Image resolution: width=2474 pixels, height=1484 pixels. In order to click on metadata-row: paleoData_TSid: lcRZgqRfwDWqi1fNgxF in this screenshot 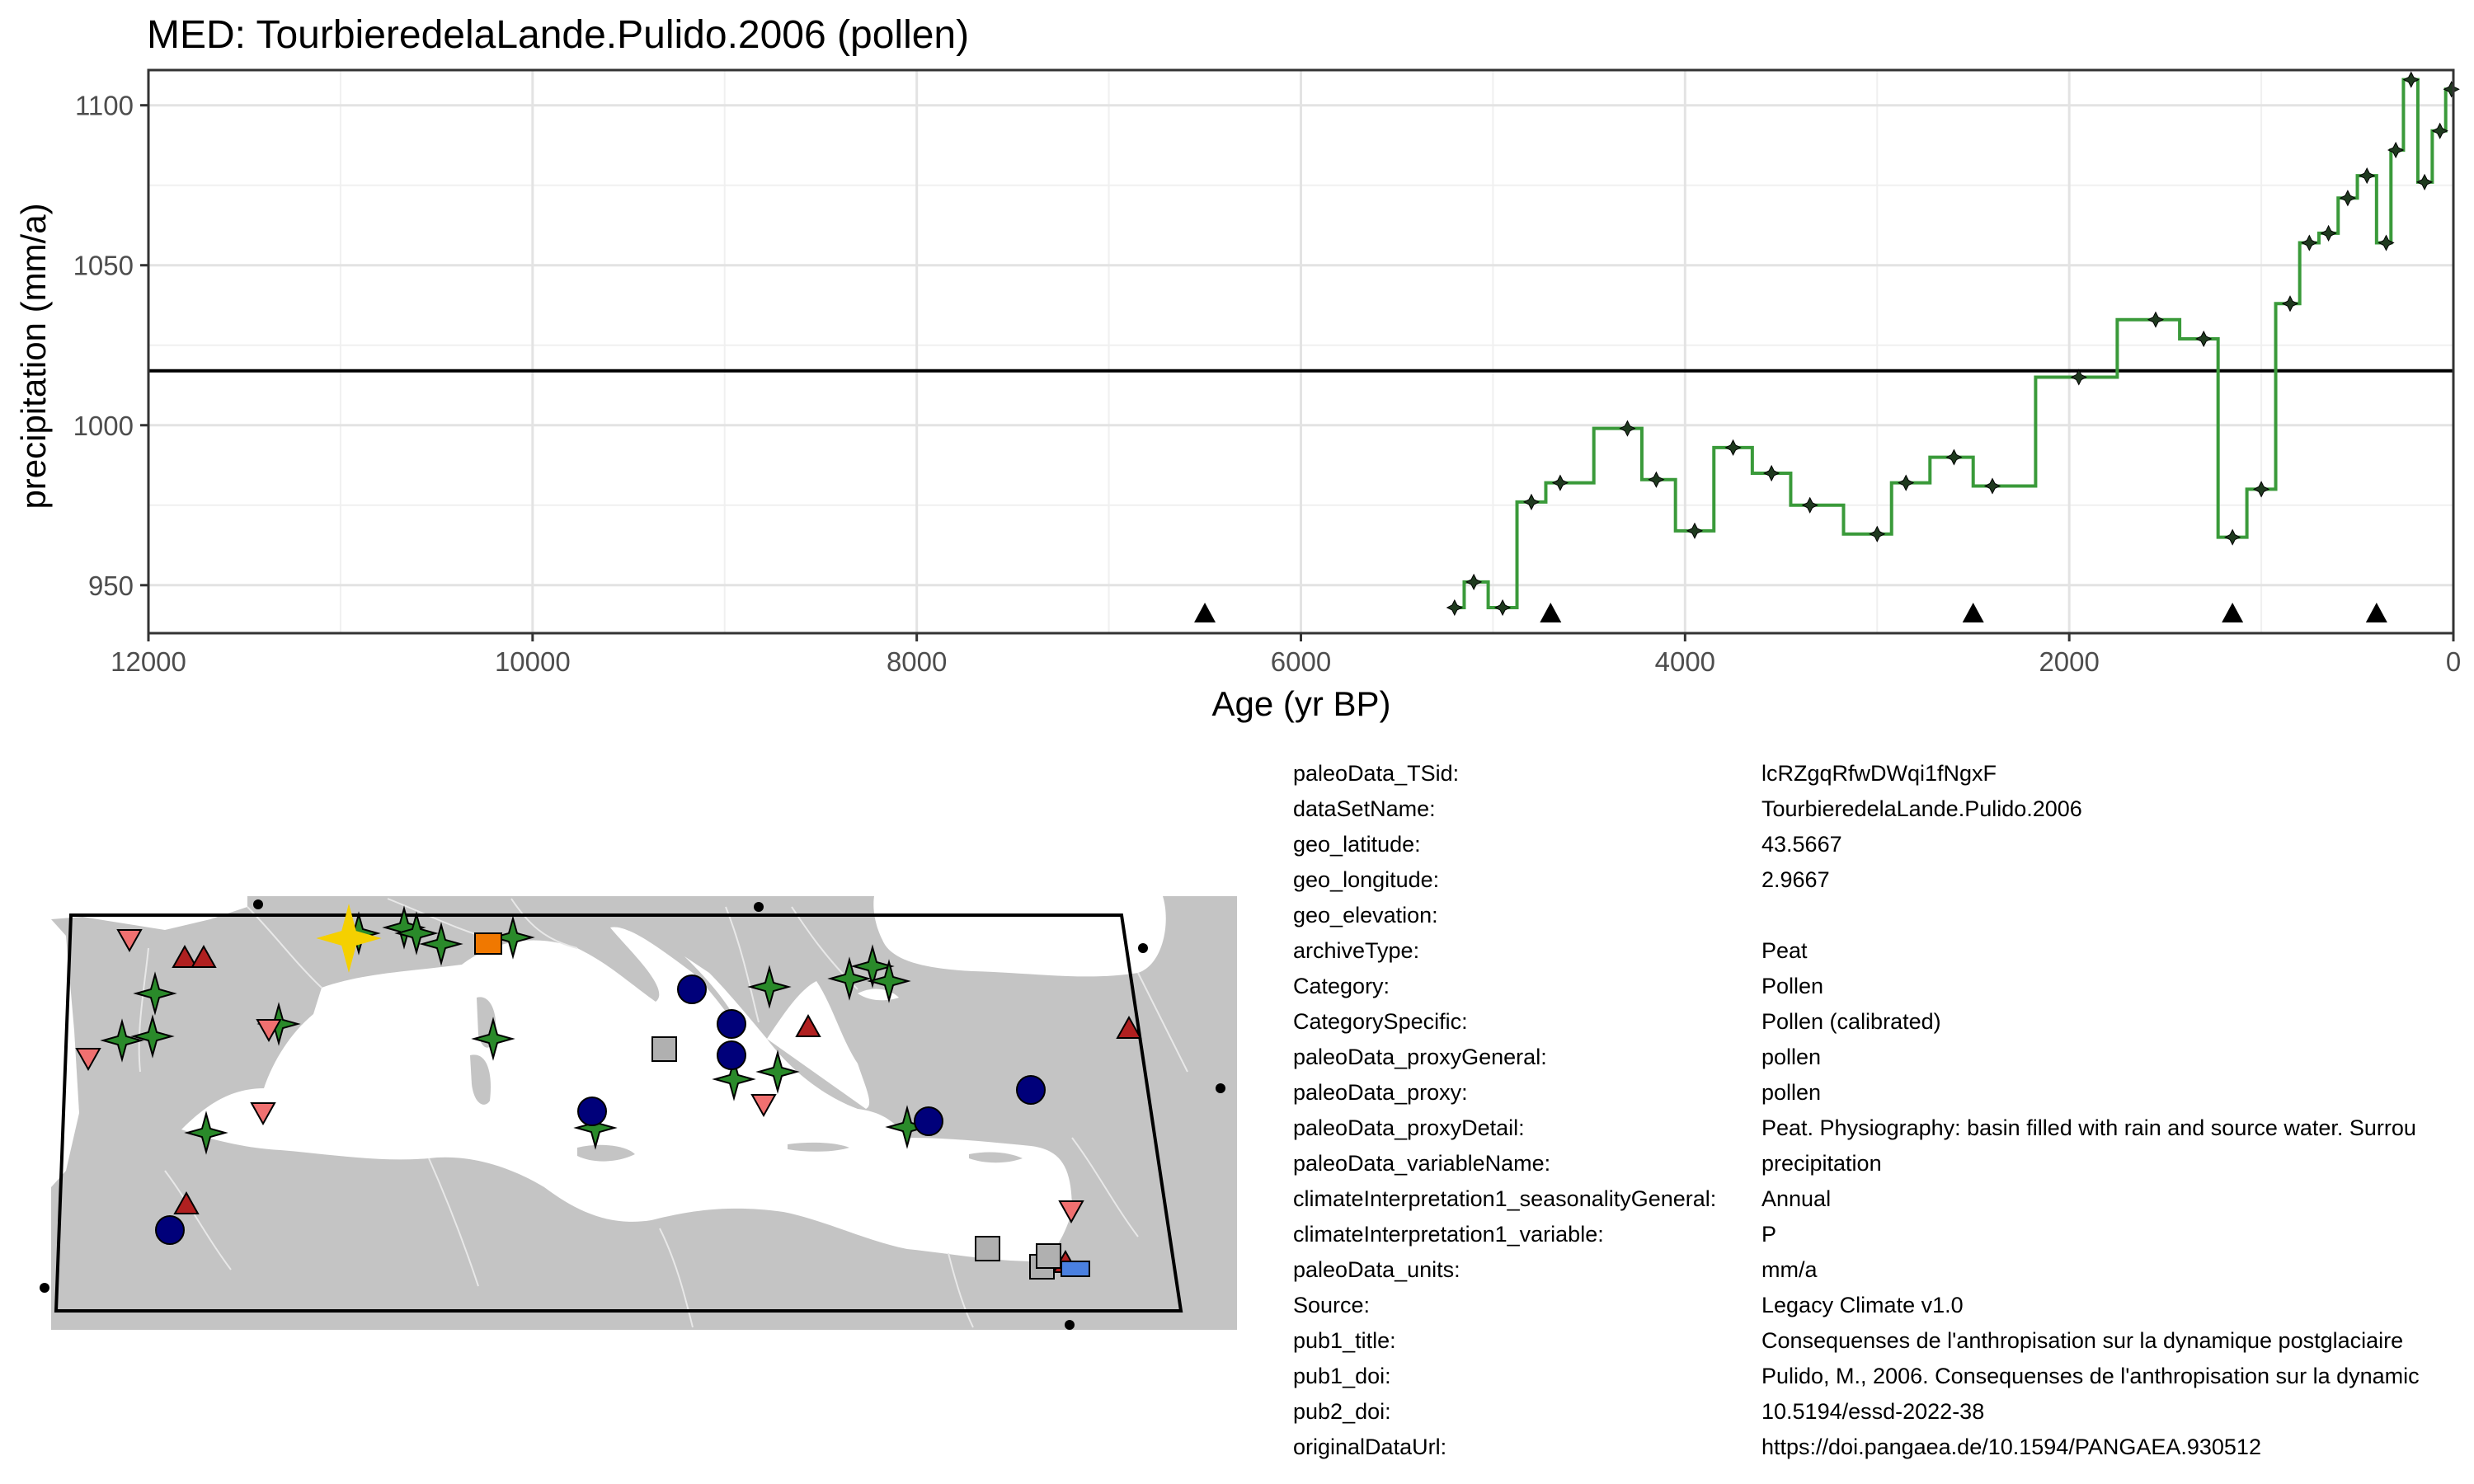, I will do `click(1883, 778)`.